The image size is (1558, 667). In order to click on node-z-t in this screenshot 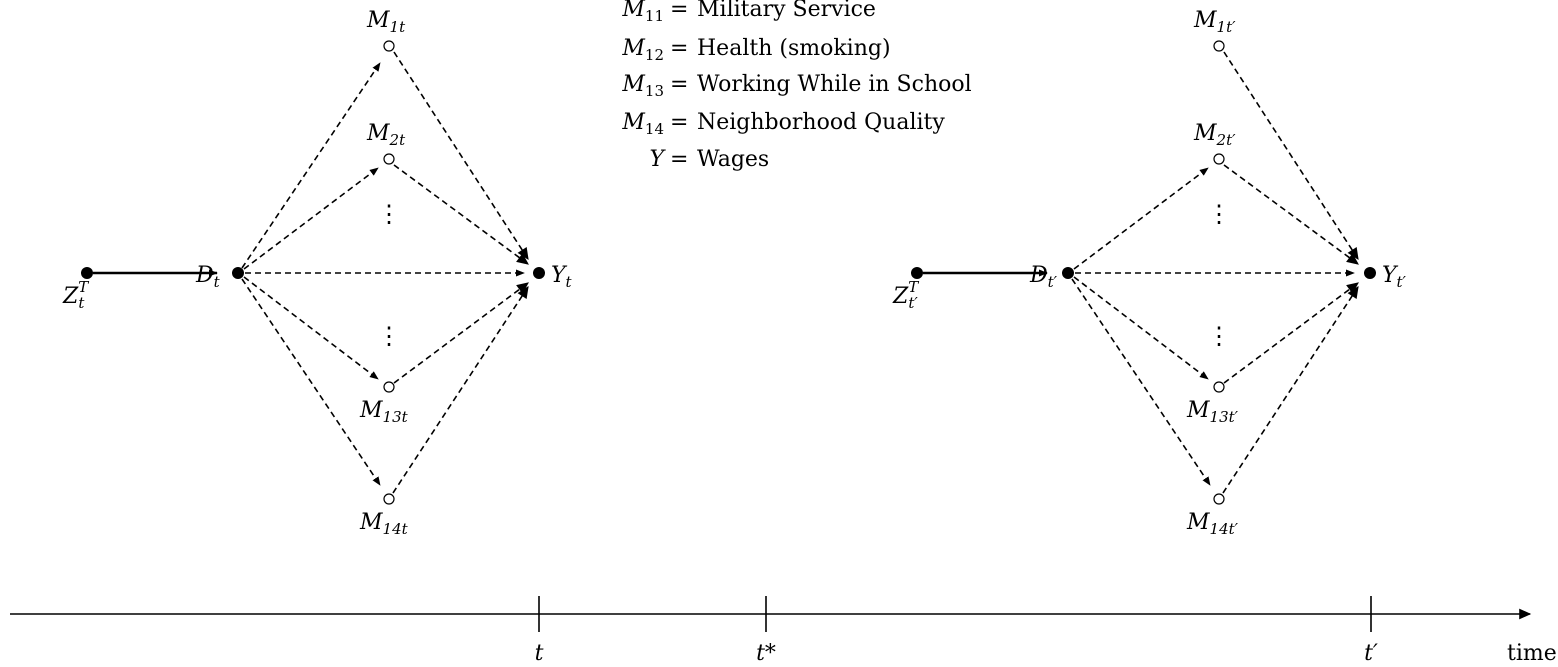, I will do `click(87, 273)`.